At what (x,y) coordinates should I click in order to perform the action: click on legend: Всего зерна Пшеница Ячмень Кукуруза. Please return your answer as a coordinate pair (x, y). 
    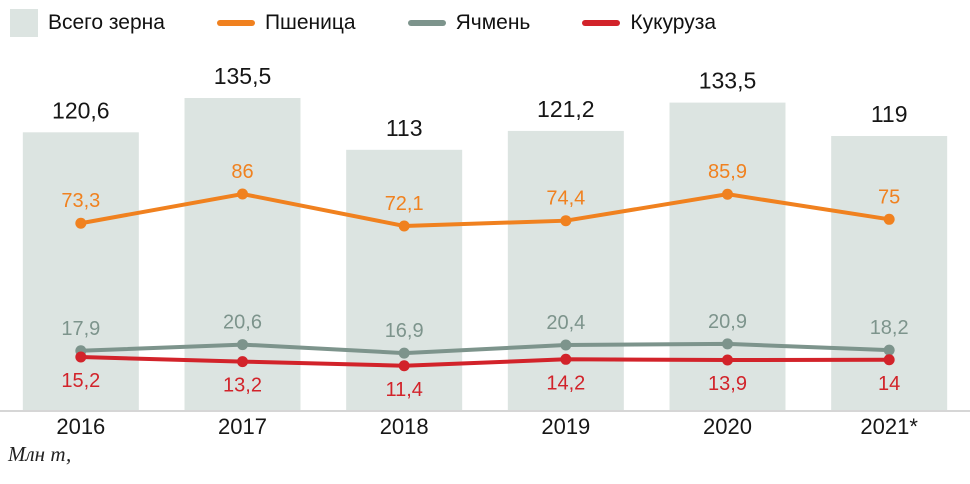
    Looking at the image, I should click on (485, 19).